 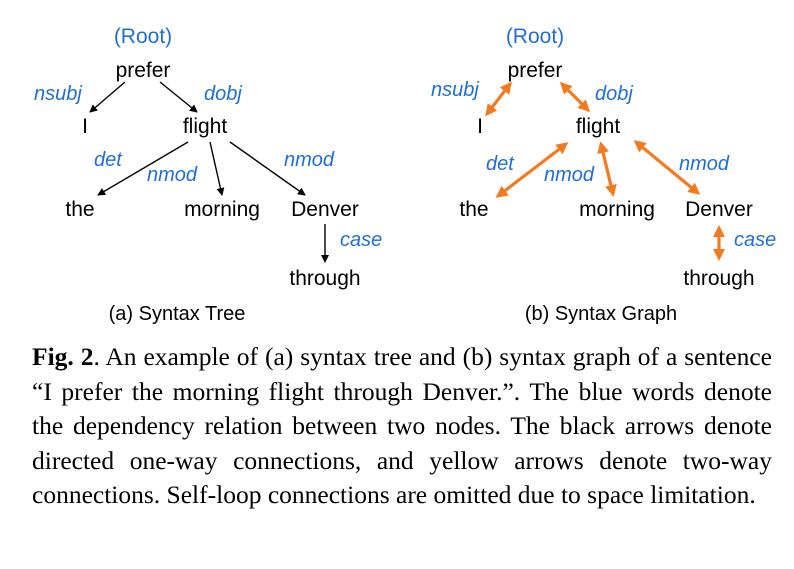 What do you see at coordinates (455, 90) in the screenshot?
I see `graph-rel-nsubj: nsubj` at bounding box center [455, 90].